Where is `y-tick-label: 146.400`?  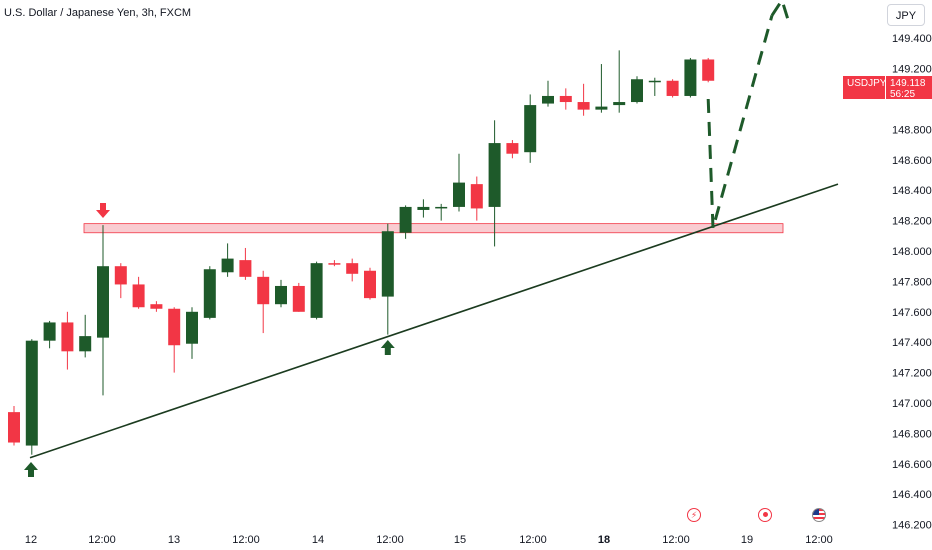
y-tick-label: 146.400 is located at coordinates (912, 495).